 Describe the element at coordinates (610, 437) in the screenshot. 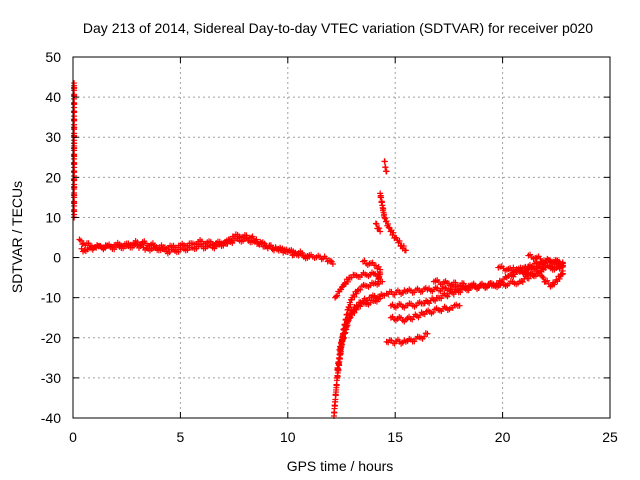

I see `x-tick-label: 25` at that location.